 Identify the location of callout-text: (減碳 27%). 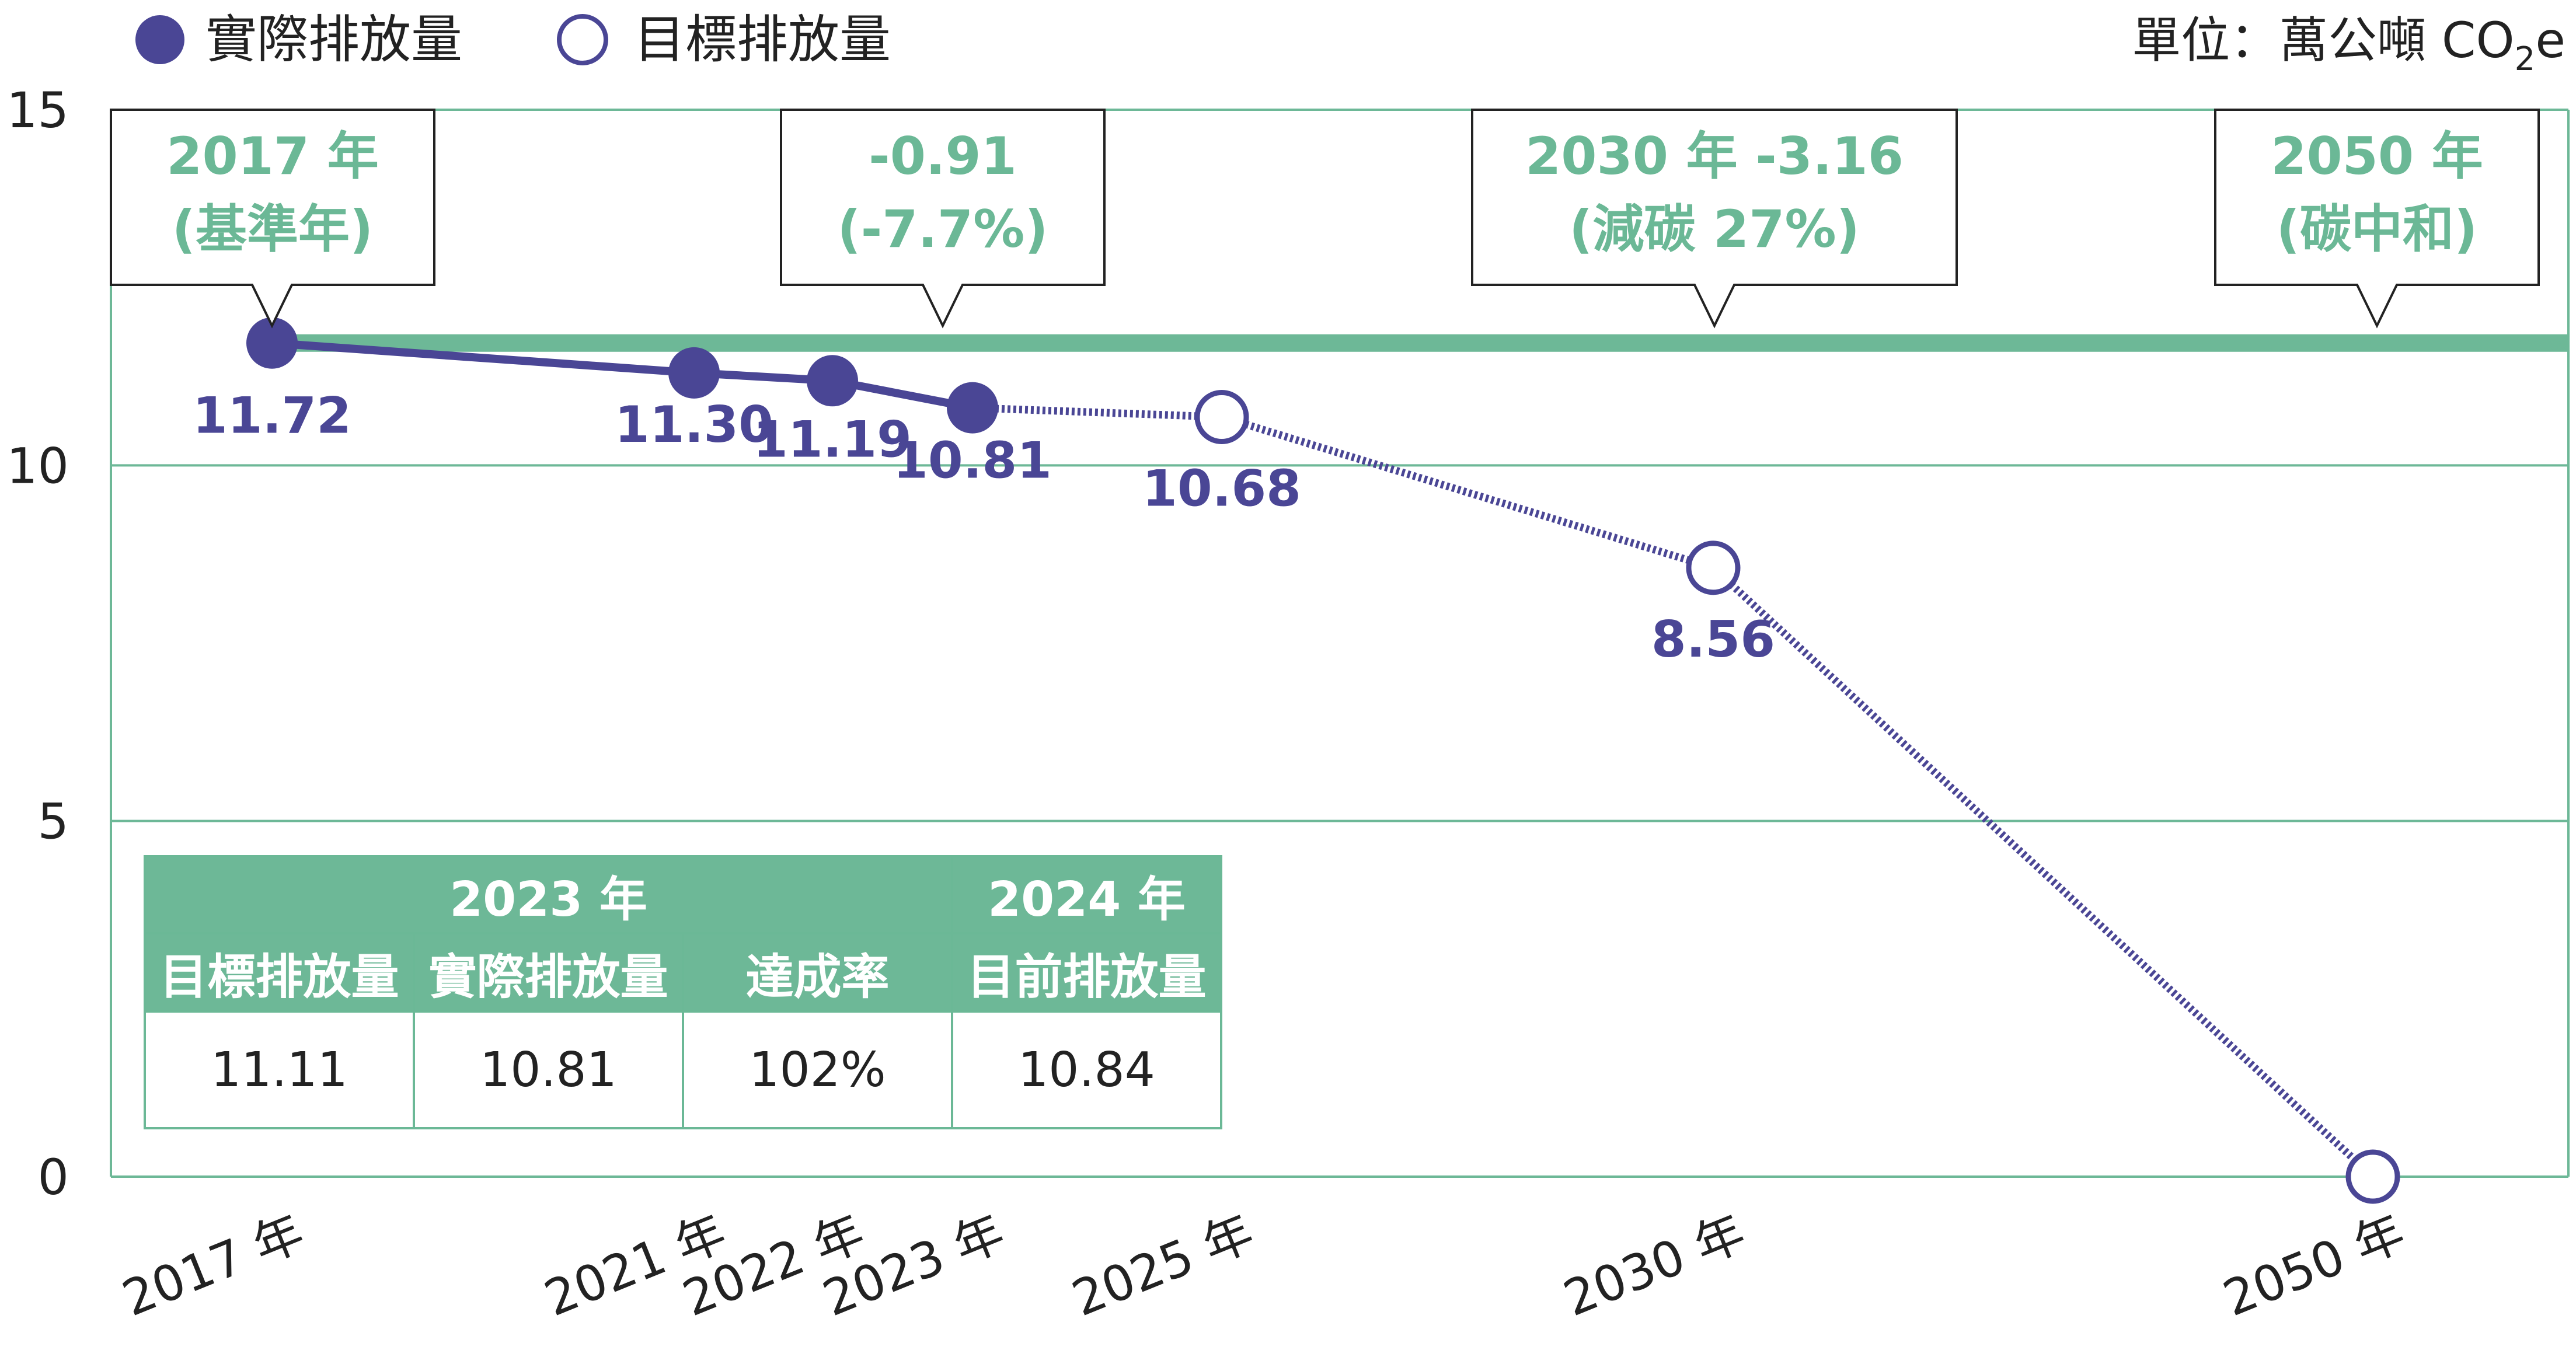
(1715, 229).